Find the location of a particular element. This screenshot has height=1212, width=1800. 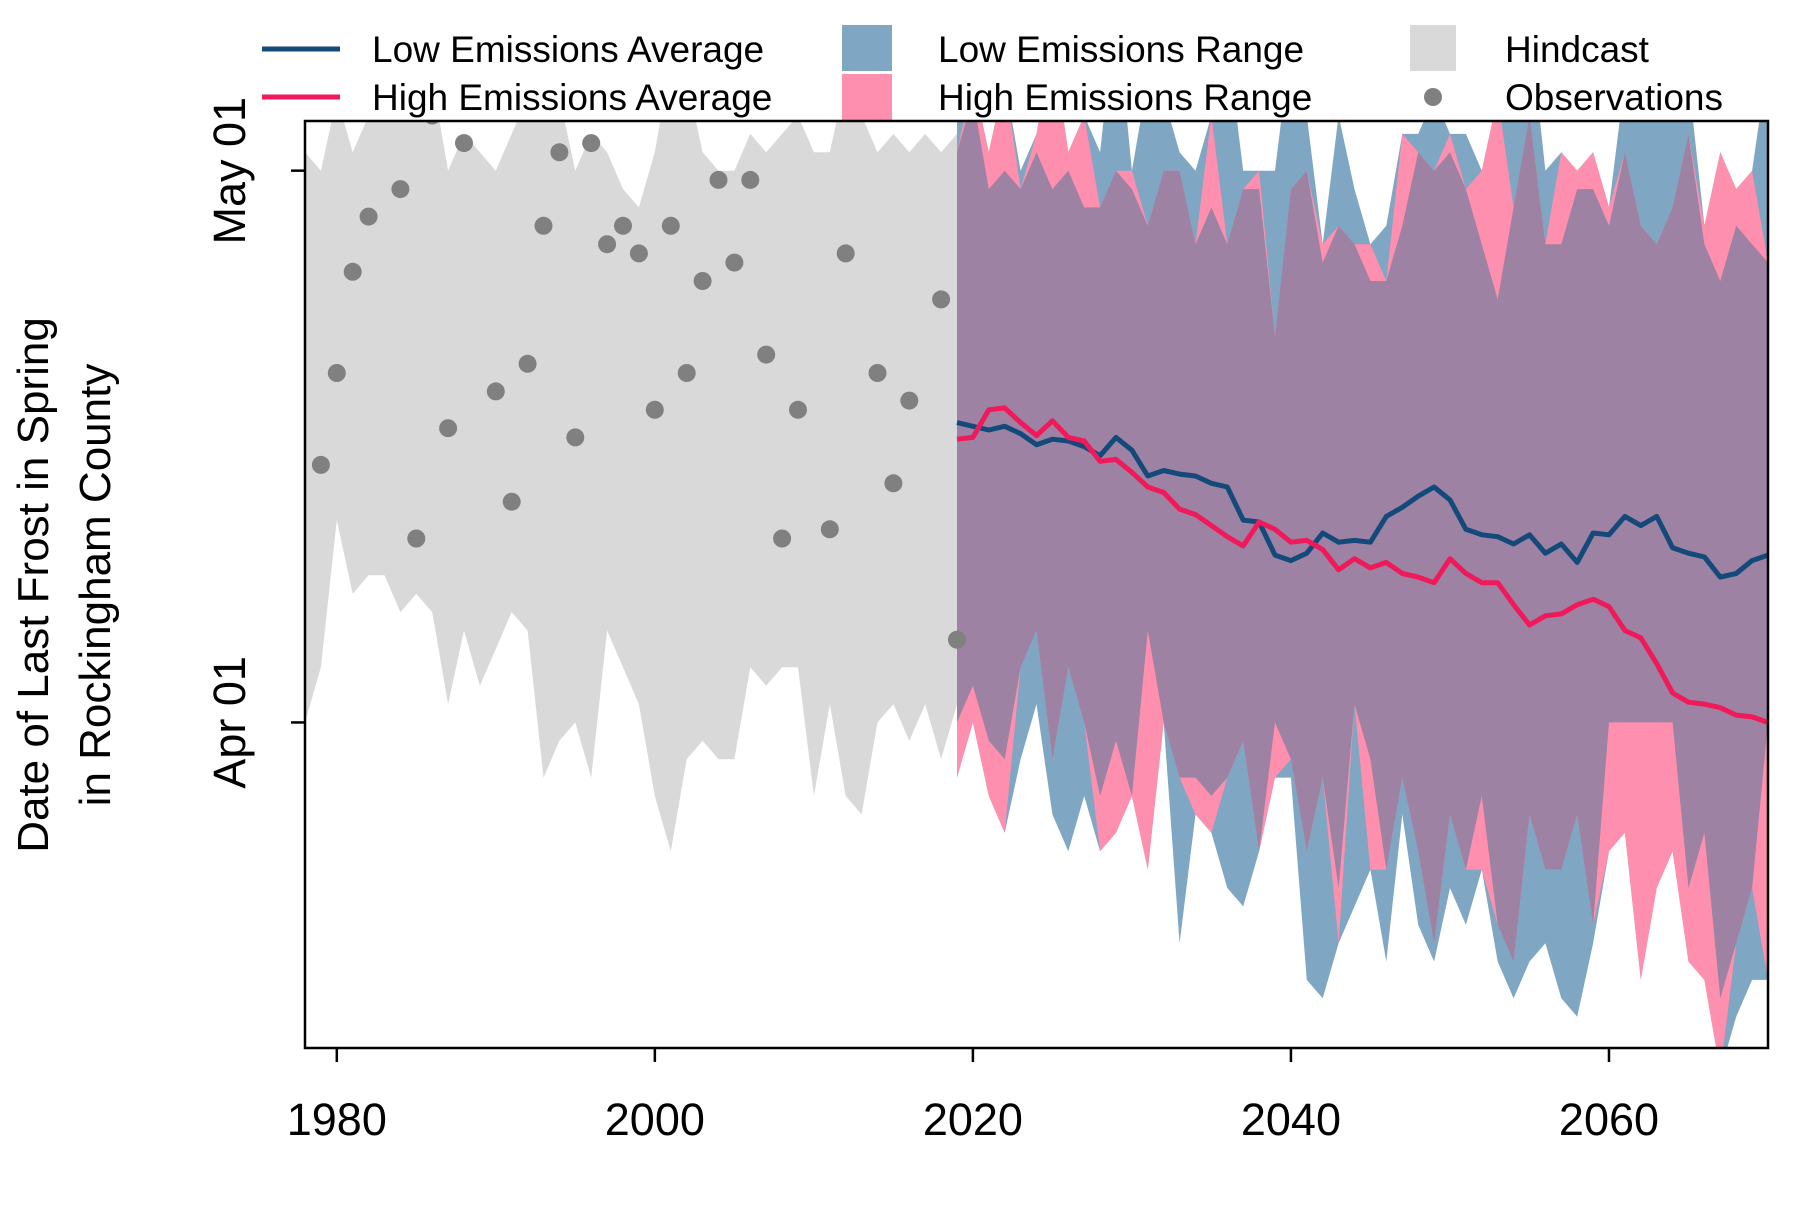

x-tick-label: 2040 is located at coordinates (1291, 1119).